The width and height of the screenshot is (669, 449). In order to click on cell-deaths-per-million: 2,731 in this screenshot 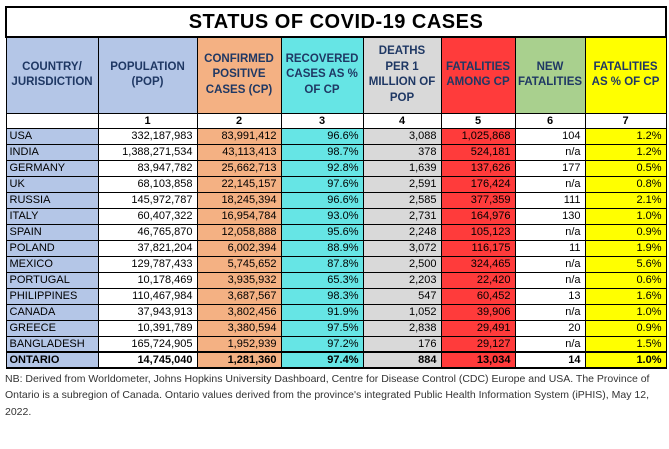, I will do `click(402, 216)`.